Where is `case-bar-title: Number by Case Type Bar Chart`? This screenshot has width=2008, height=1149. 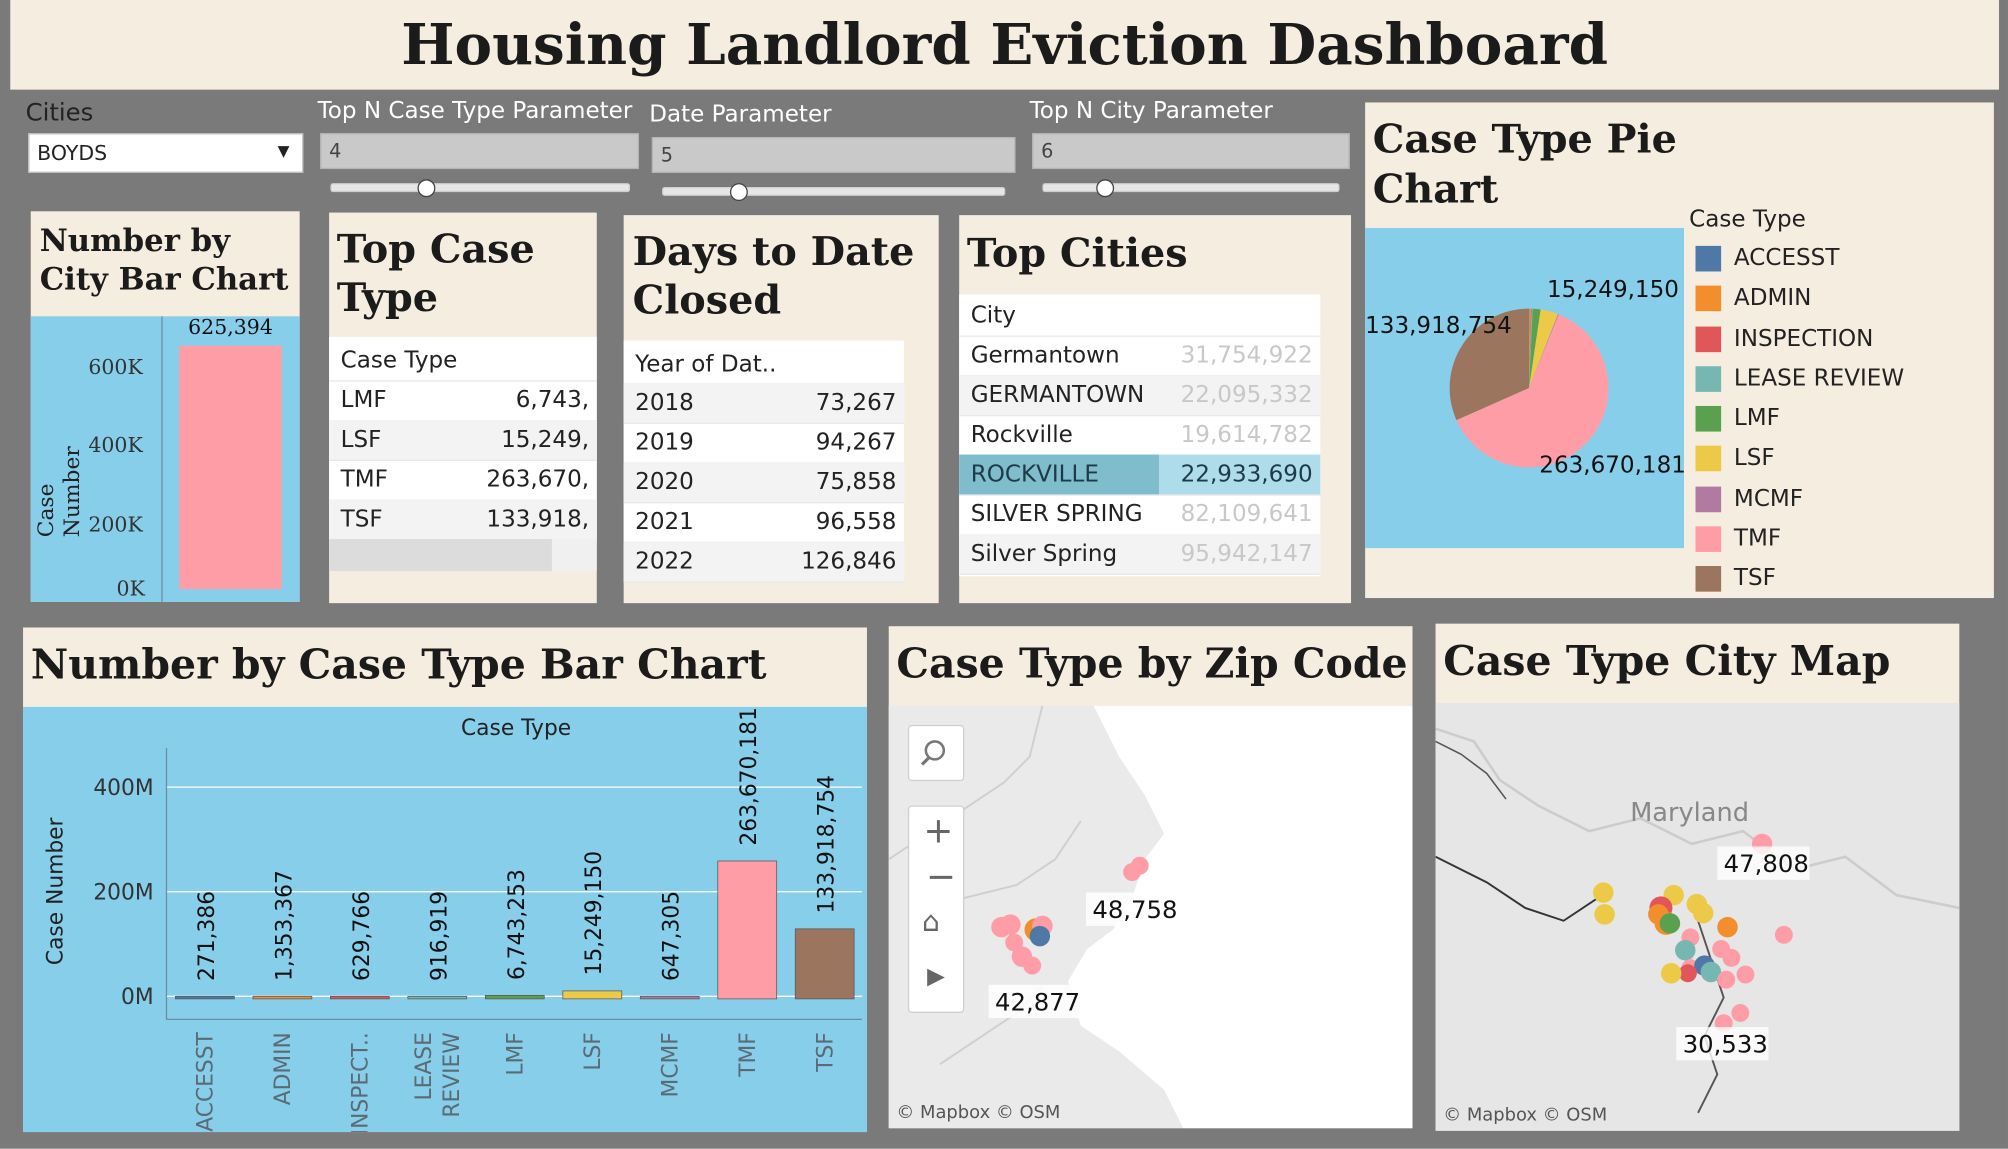 case-bar-title: Number by Case Type Bar Chart is located at coordinates (398, 664).